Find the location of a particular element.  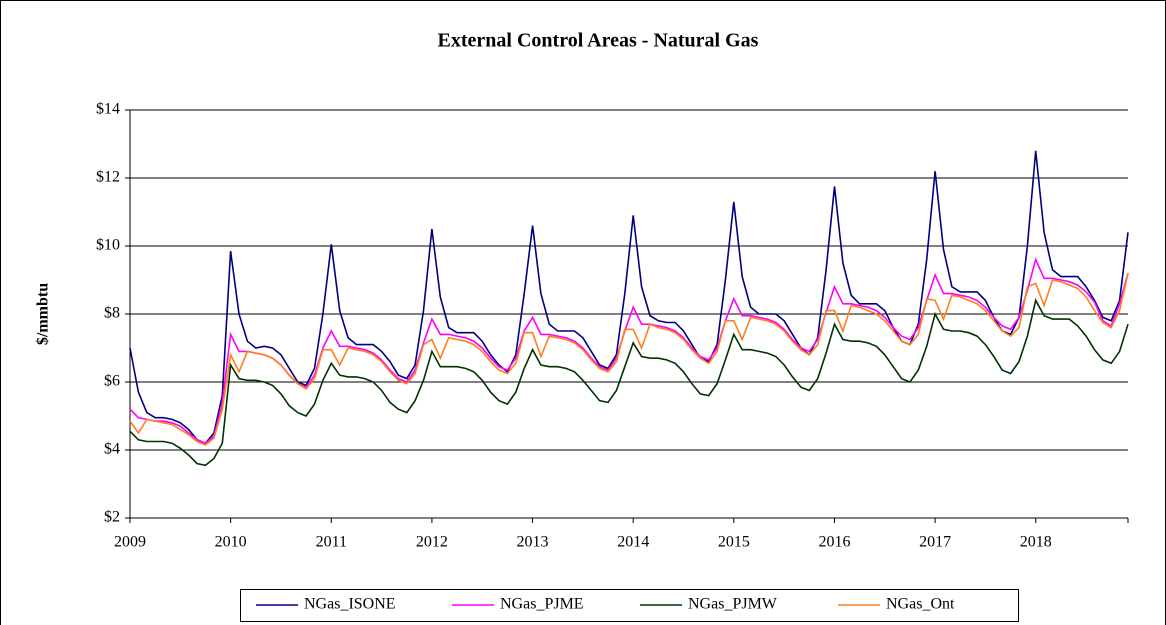

y-tick-label: $2 is located at coordinates (112, 517).